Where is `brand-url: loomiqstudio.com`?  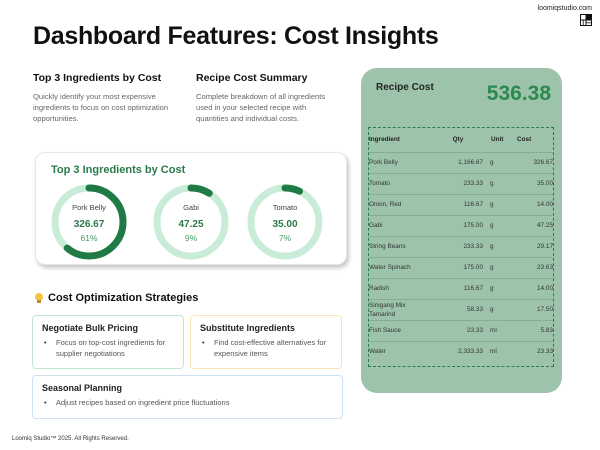
brand-url: loomiqstudio.com is located at coordinates (564, 8).